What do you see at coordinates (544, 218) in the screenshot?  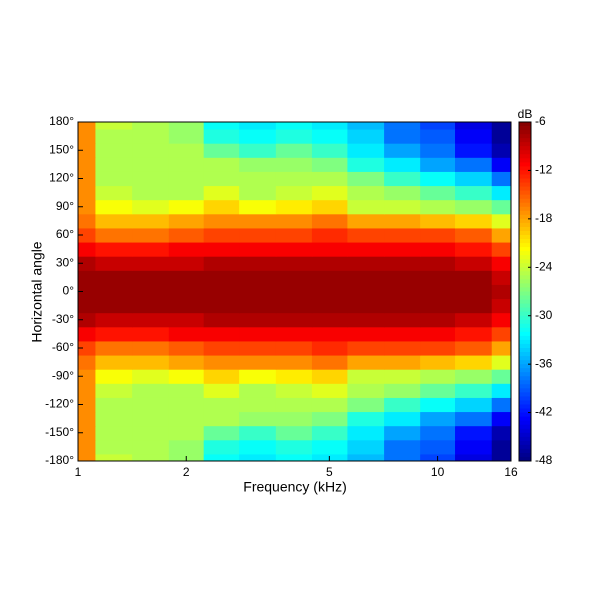 I see `colorbar-tick-label: -18` at bounding box center [544, 218].